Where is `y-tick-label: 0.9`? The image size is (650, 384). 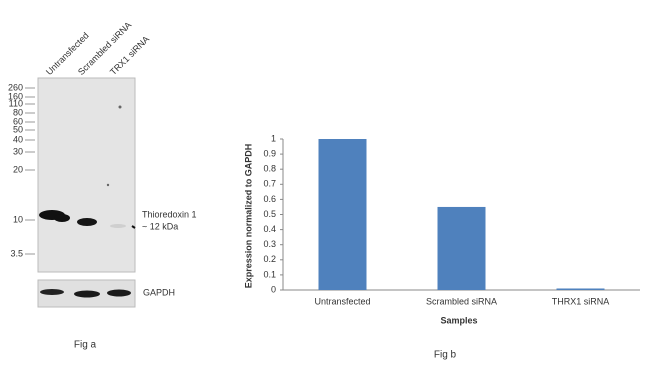 y-tick-label: 0.9 is located at coordinates (269, 153).